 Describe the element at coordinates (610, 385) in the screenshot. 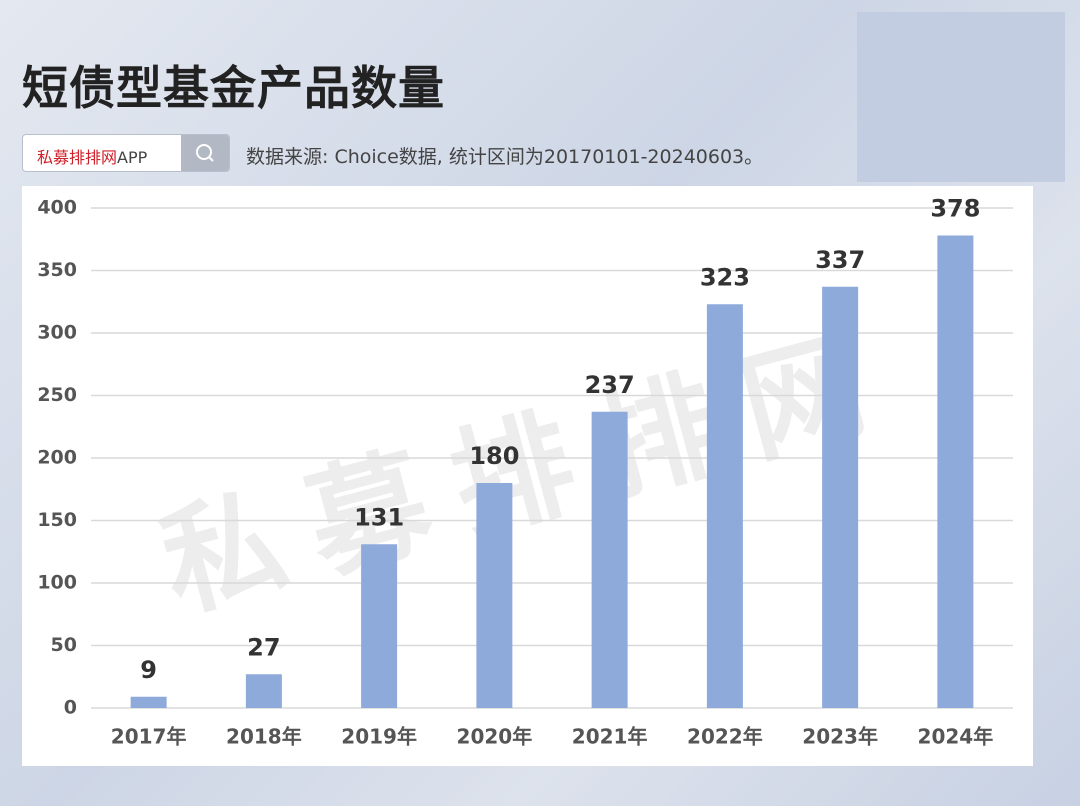

I see `data-label: 237` at that location.